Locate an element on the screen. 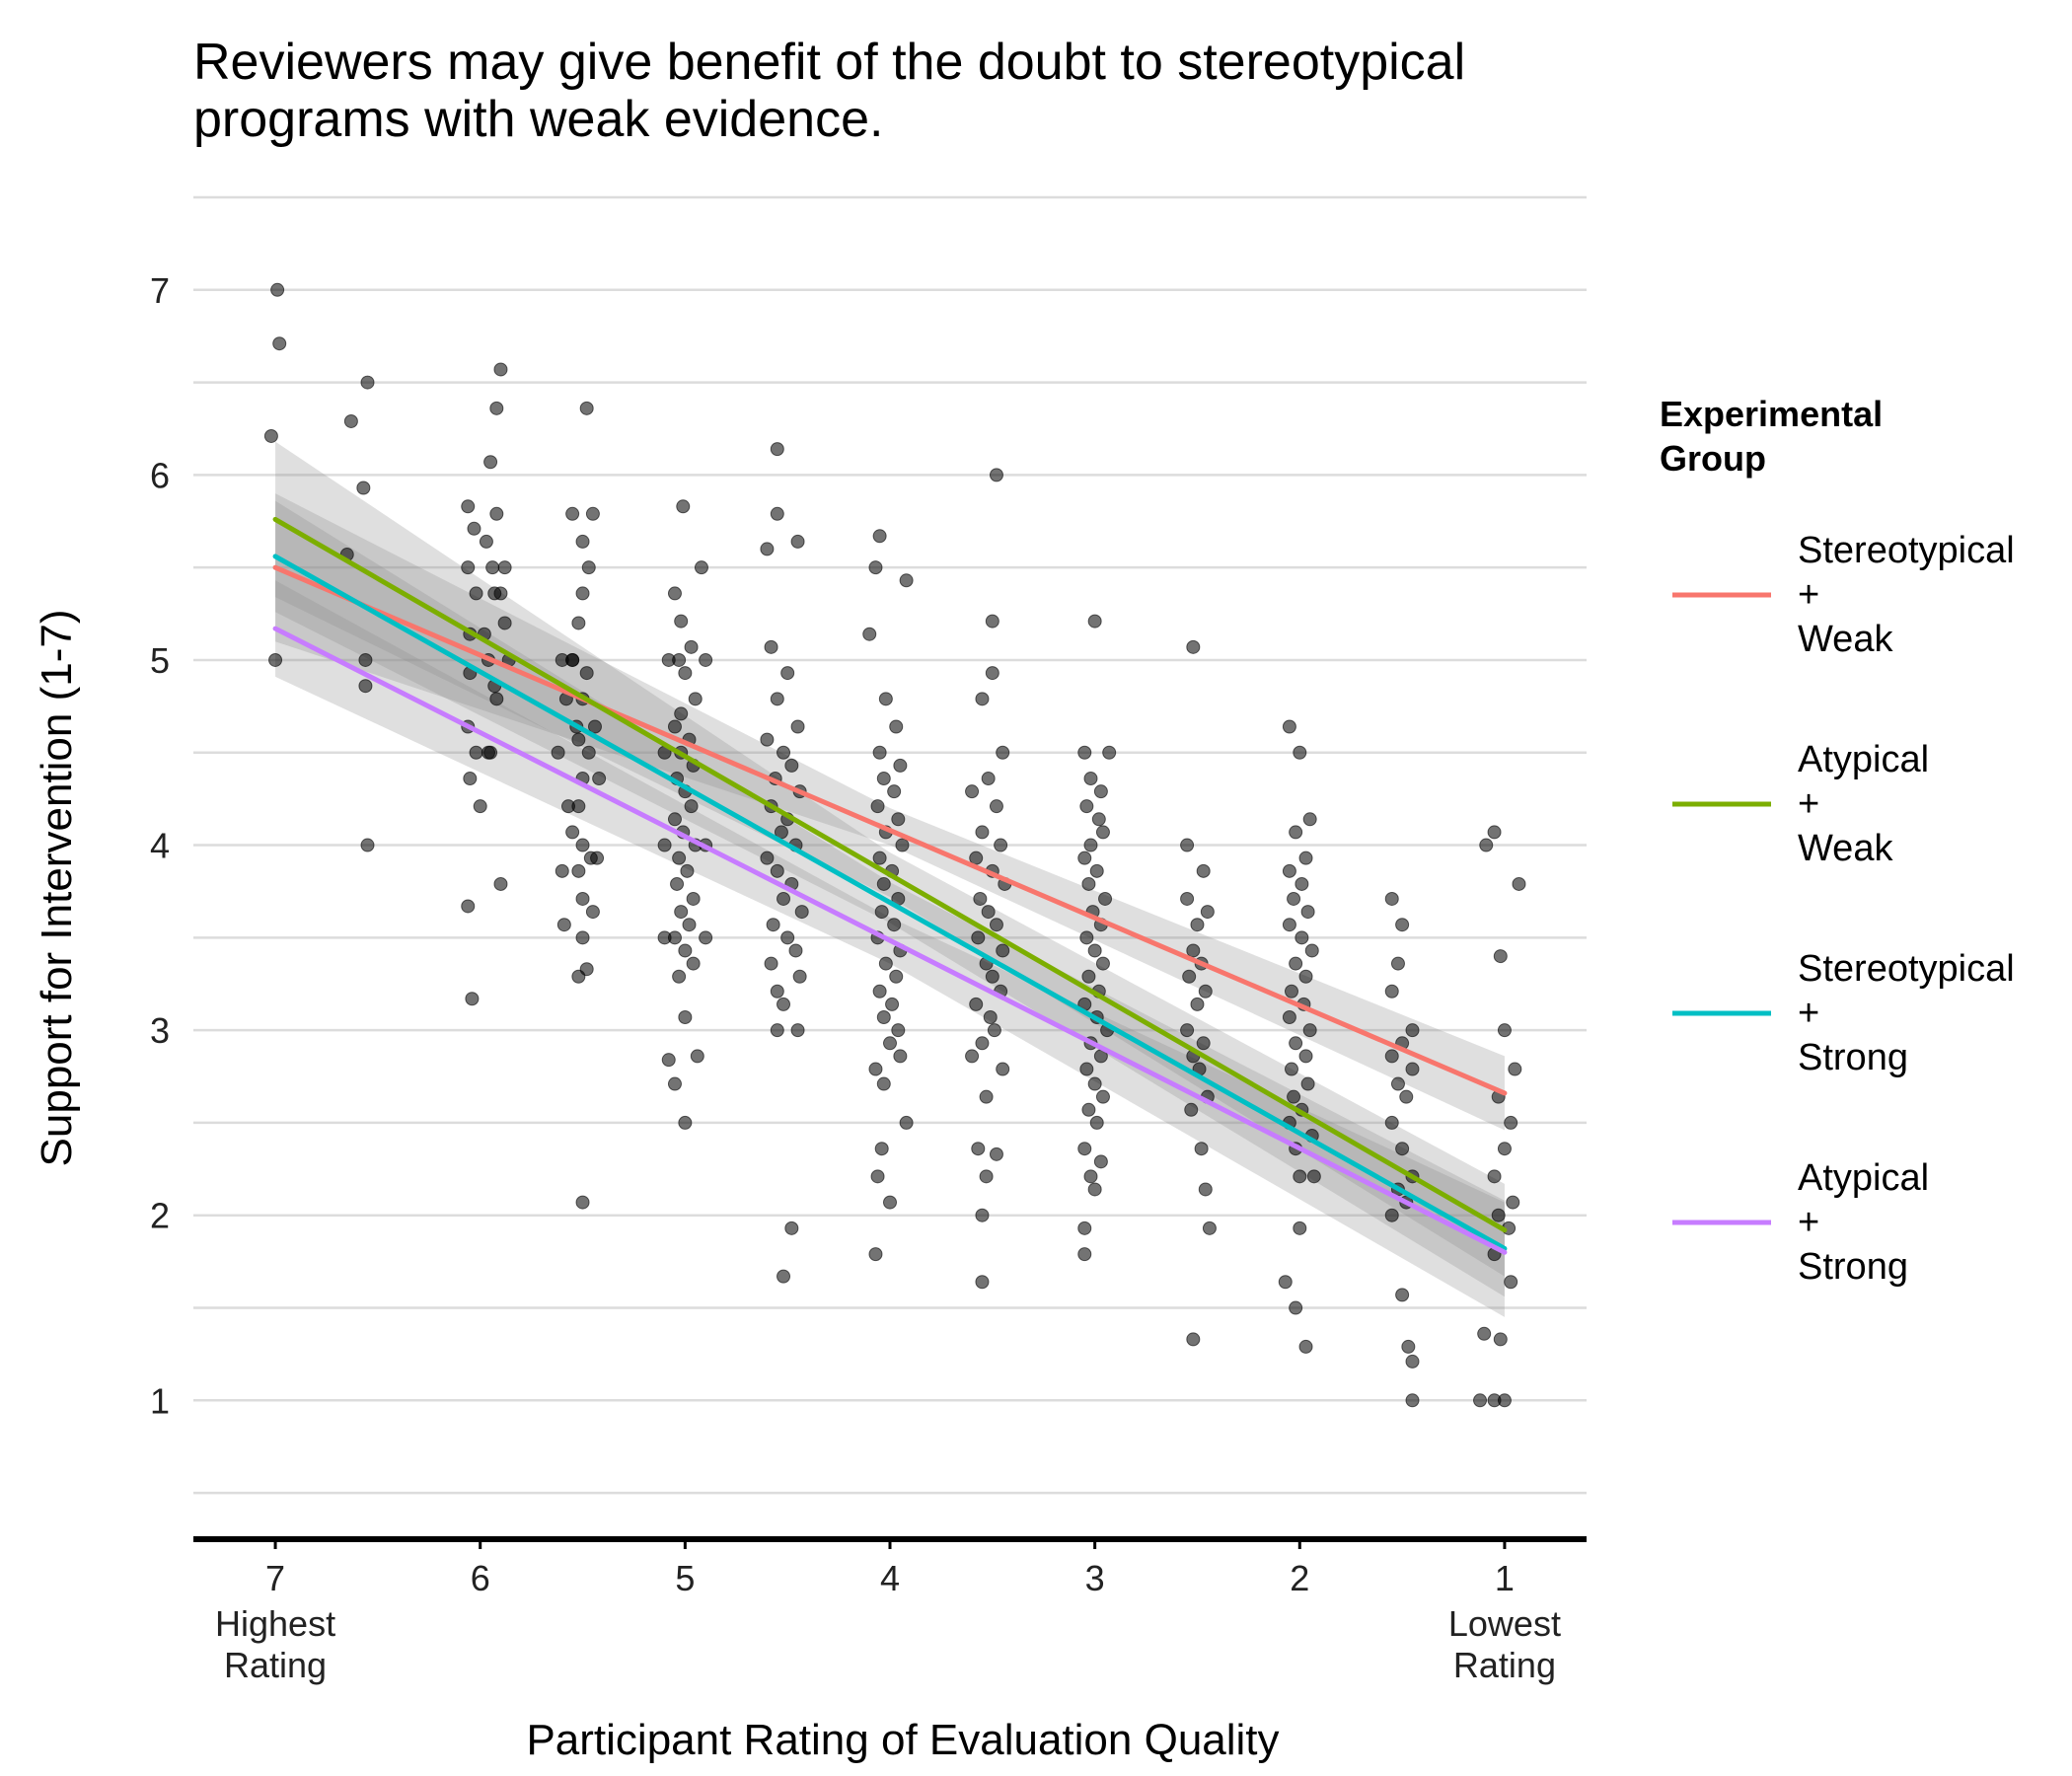  legend-title-line-2: Group is located at coordinates (1713, 459).